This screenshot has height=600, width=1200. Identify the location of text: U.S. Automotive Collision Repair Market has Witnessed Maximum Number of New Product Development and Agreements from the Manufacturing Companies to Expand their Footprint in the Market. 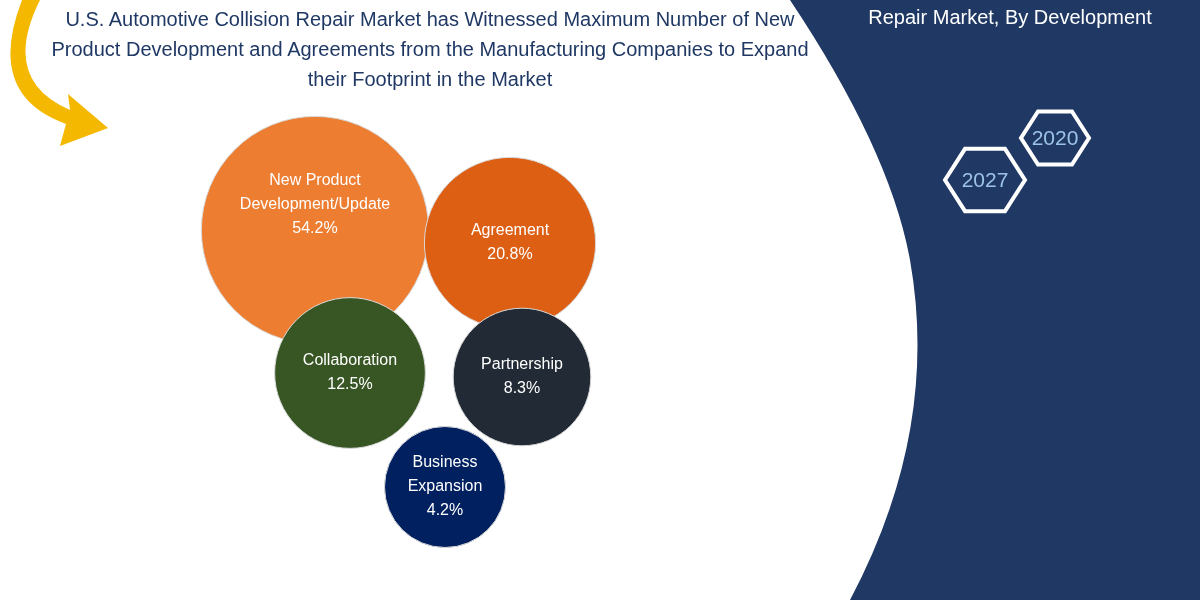
(430, 49).